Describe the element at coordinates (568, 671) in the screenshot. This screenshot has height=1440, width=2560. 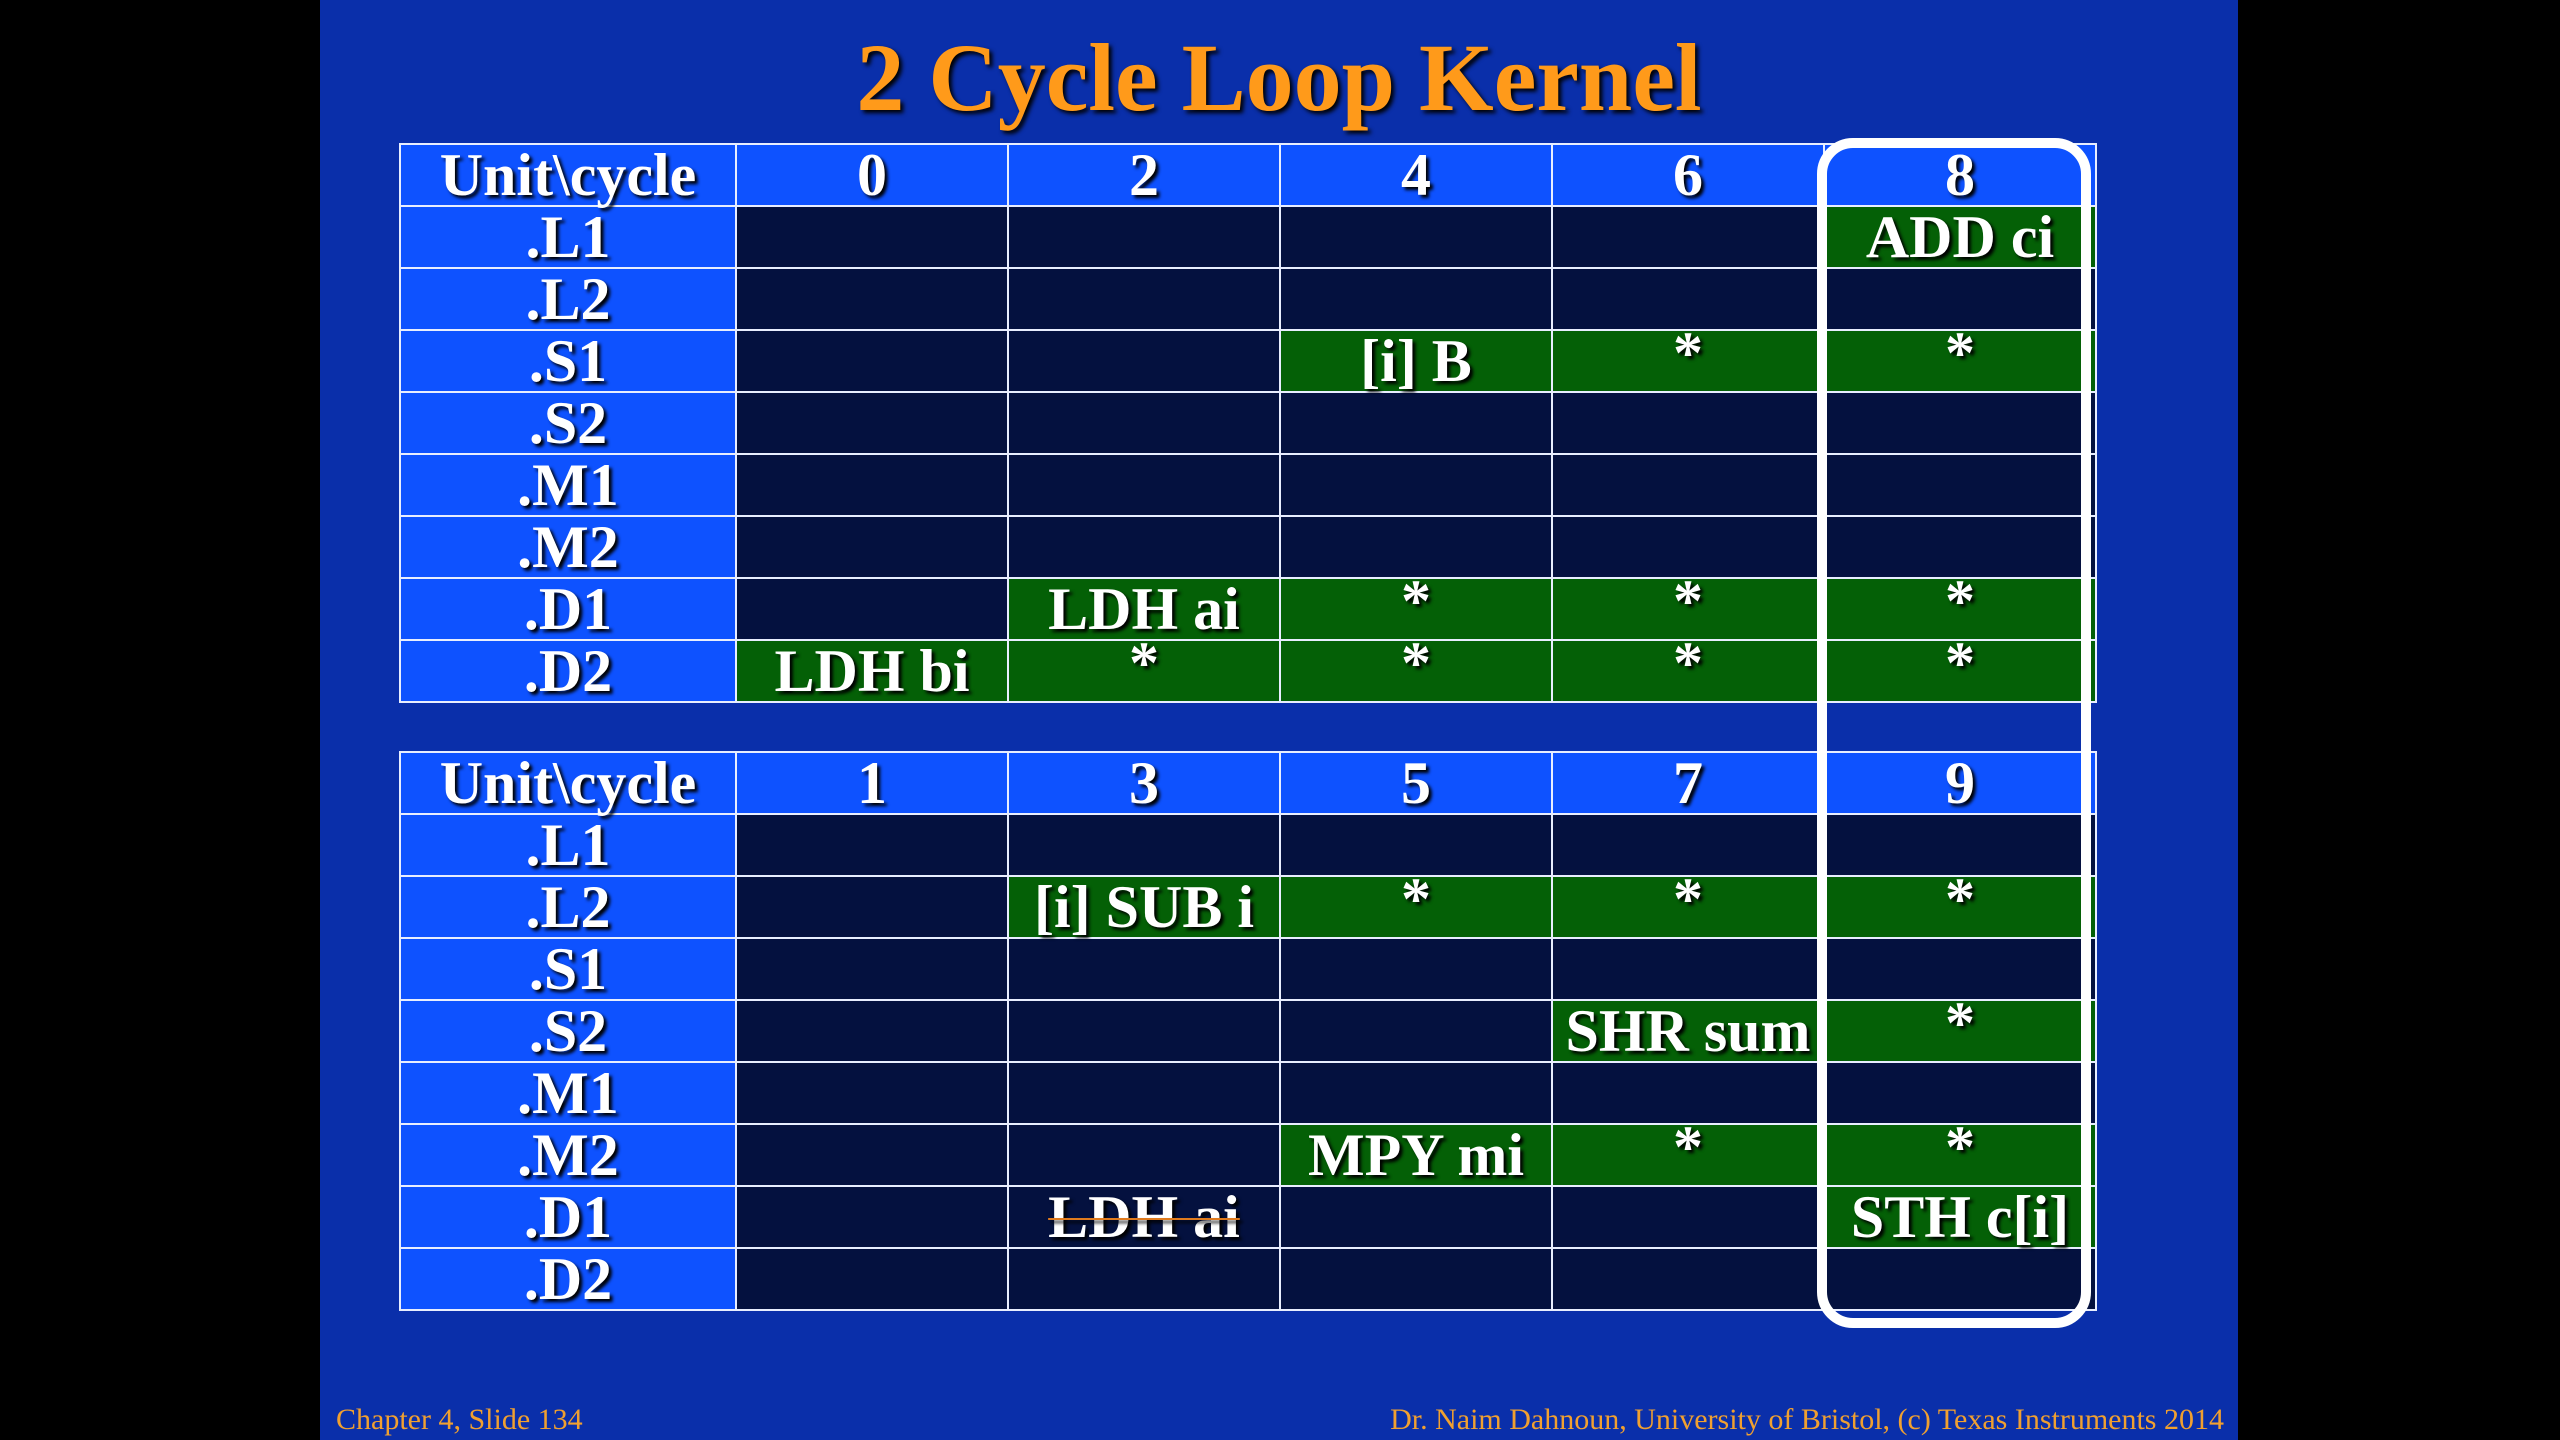
I see `unit-label: .D2` at that location.